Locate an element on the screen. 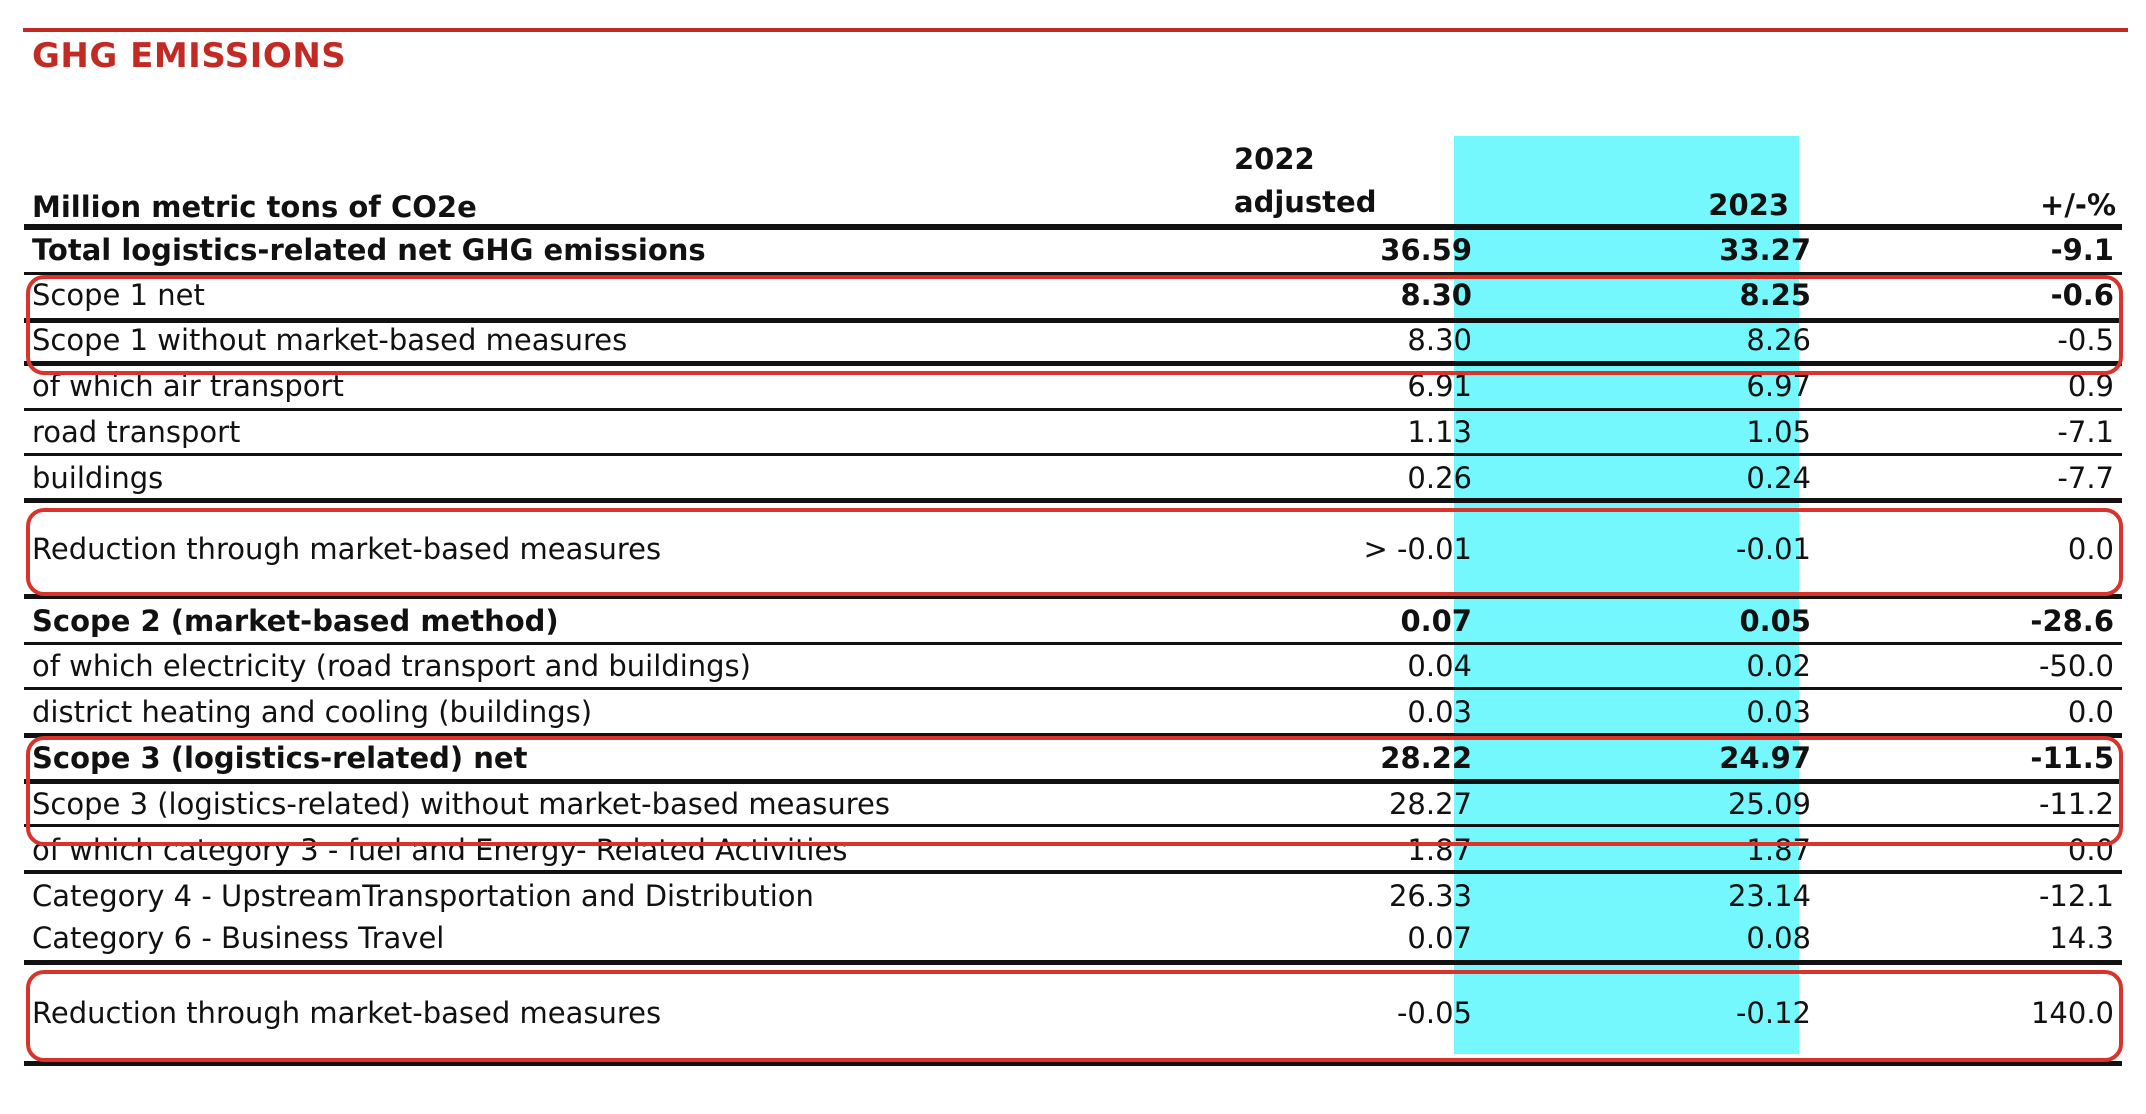 This screenshot has height=1114, width=2146. value-2022: 28.27 is located at coordinates (1430, 804).